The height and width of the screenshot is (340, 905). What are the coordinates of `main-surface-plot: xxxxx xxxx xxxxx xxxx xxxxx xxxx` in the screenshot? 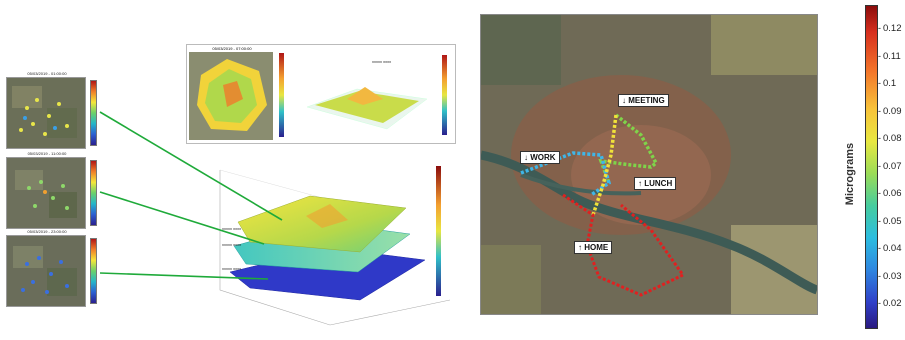 It's located at (335, 247).